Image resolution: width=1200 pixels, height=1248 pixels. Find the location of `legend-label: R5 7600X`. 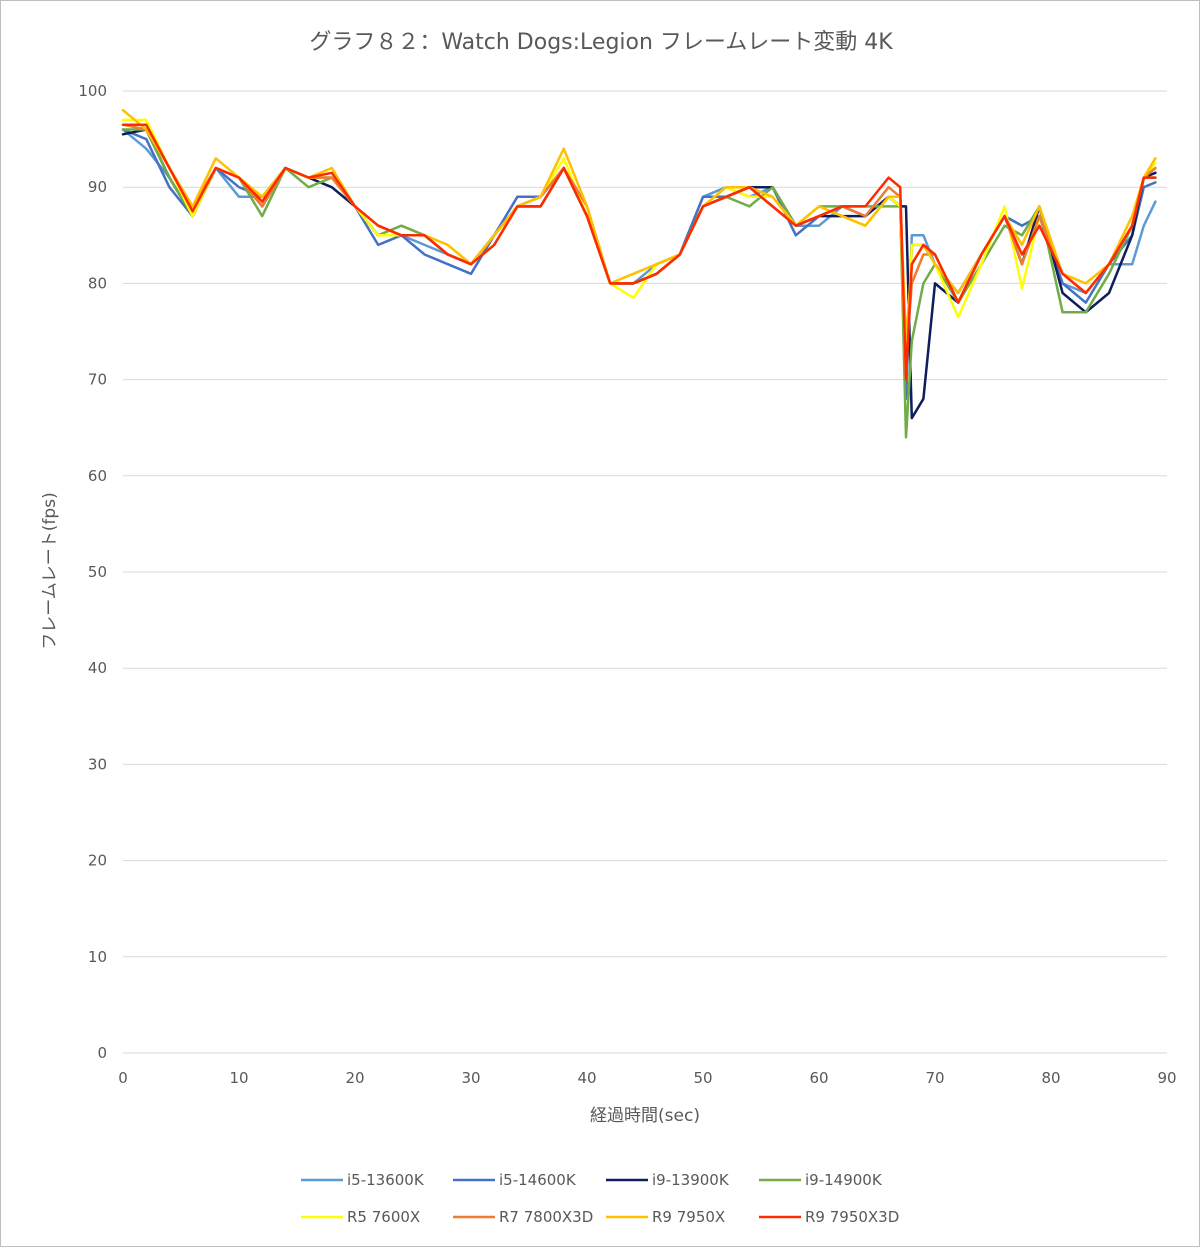

legend-label: R5 7600X is located at coordinates (383, 1217).